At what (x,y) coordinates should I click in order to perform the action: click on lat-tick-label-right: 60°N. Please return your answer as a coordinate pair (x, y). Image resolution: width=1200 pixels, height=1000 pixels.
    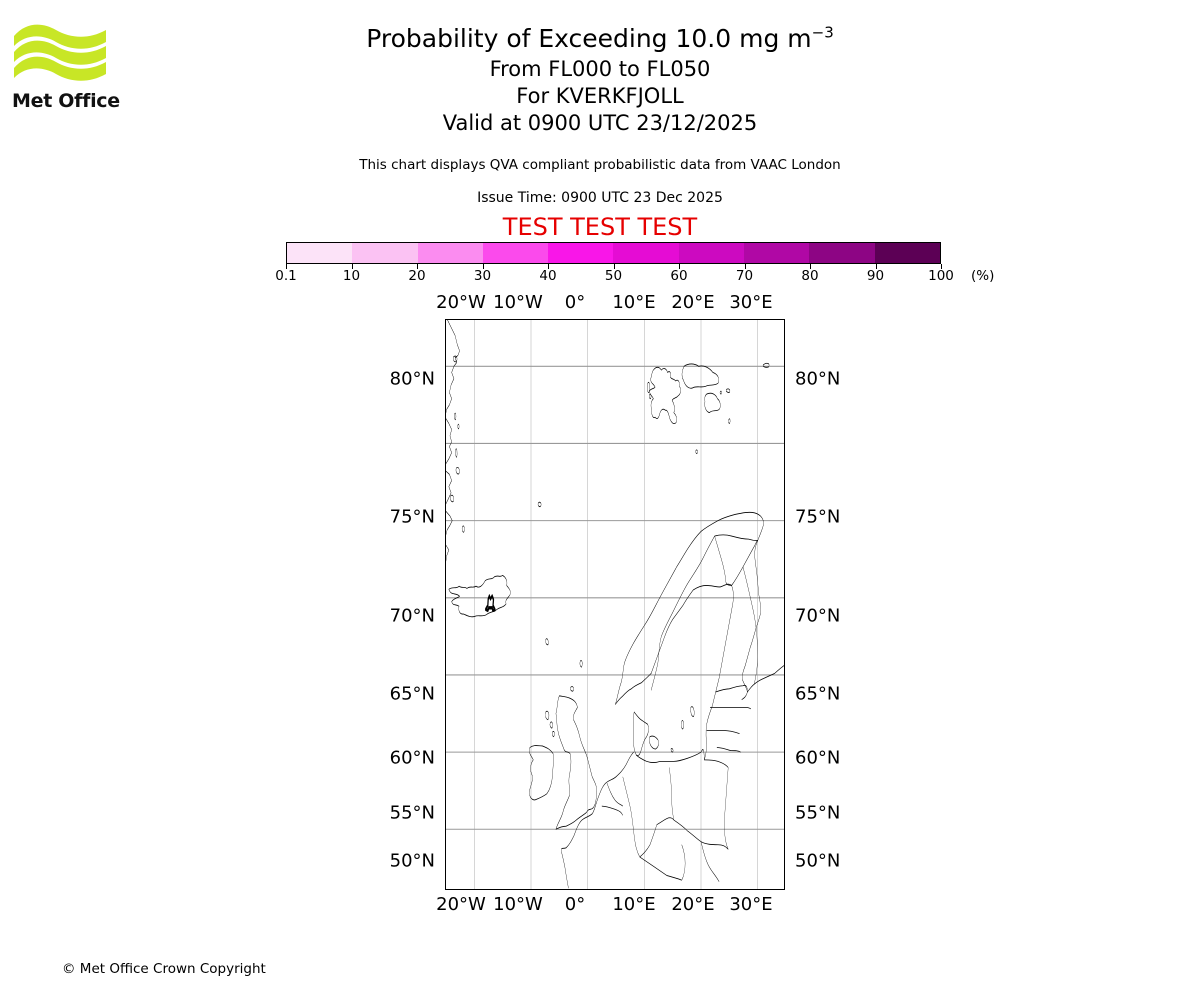
    Looking at the image, I should click on (818, 758).